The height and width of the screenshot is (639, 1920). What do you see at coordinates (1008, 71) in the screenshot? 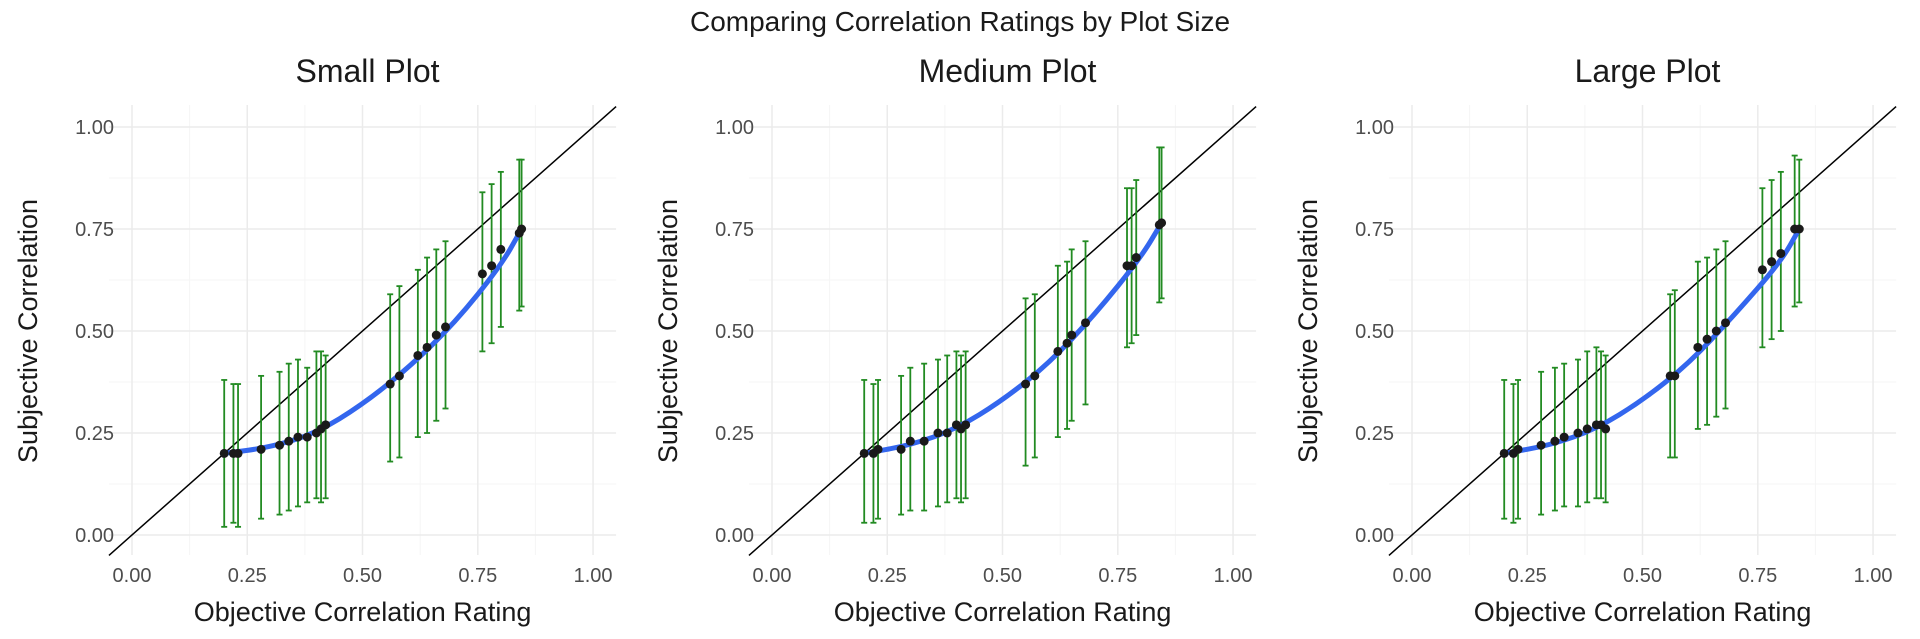
I see `panel-title: Medium Plot` at bounding box center [1008, 71].